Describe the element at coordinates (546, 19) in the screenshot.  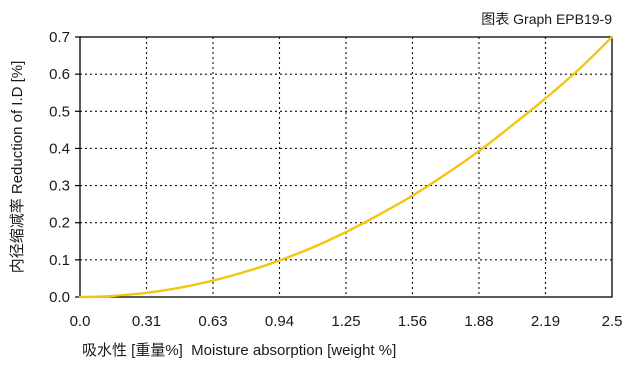
I see `chart-title: 图表 Graph EPB19-9` at that location.